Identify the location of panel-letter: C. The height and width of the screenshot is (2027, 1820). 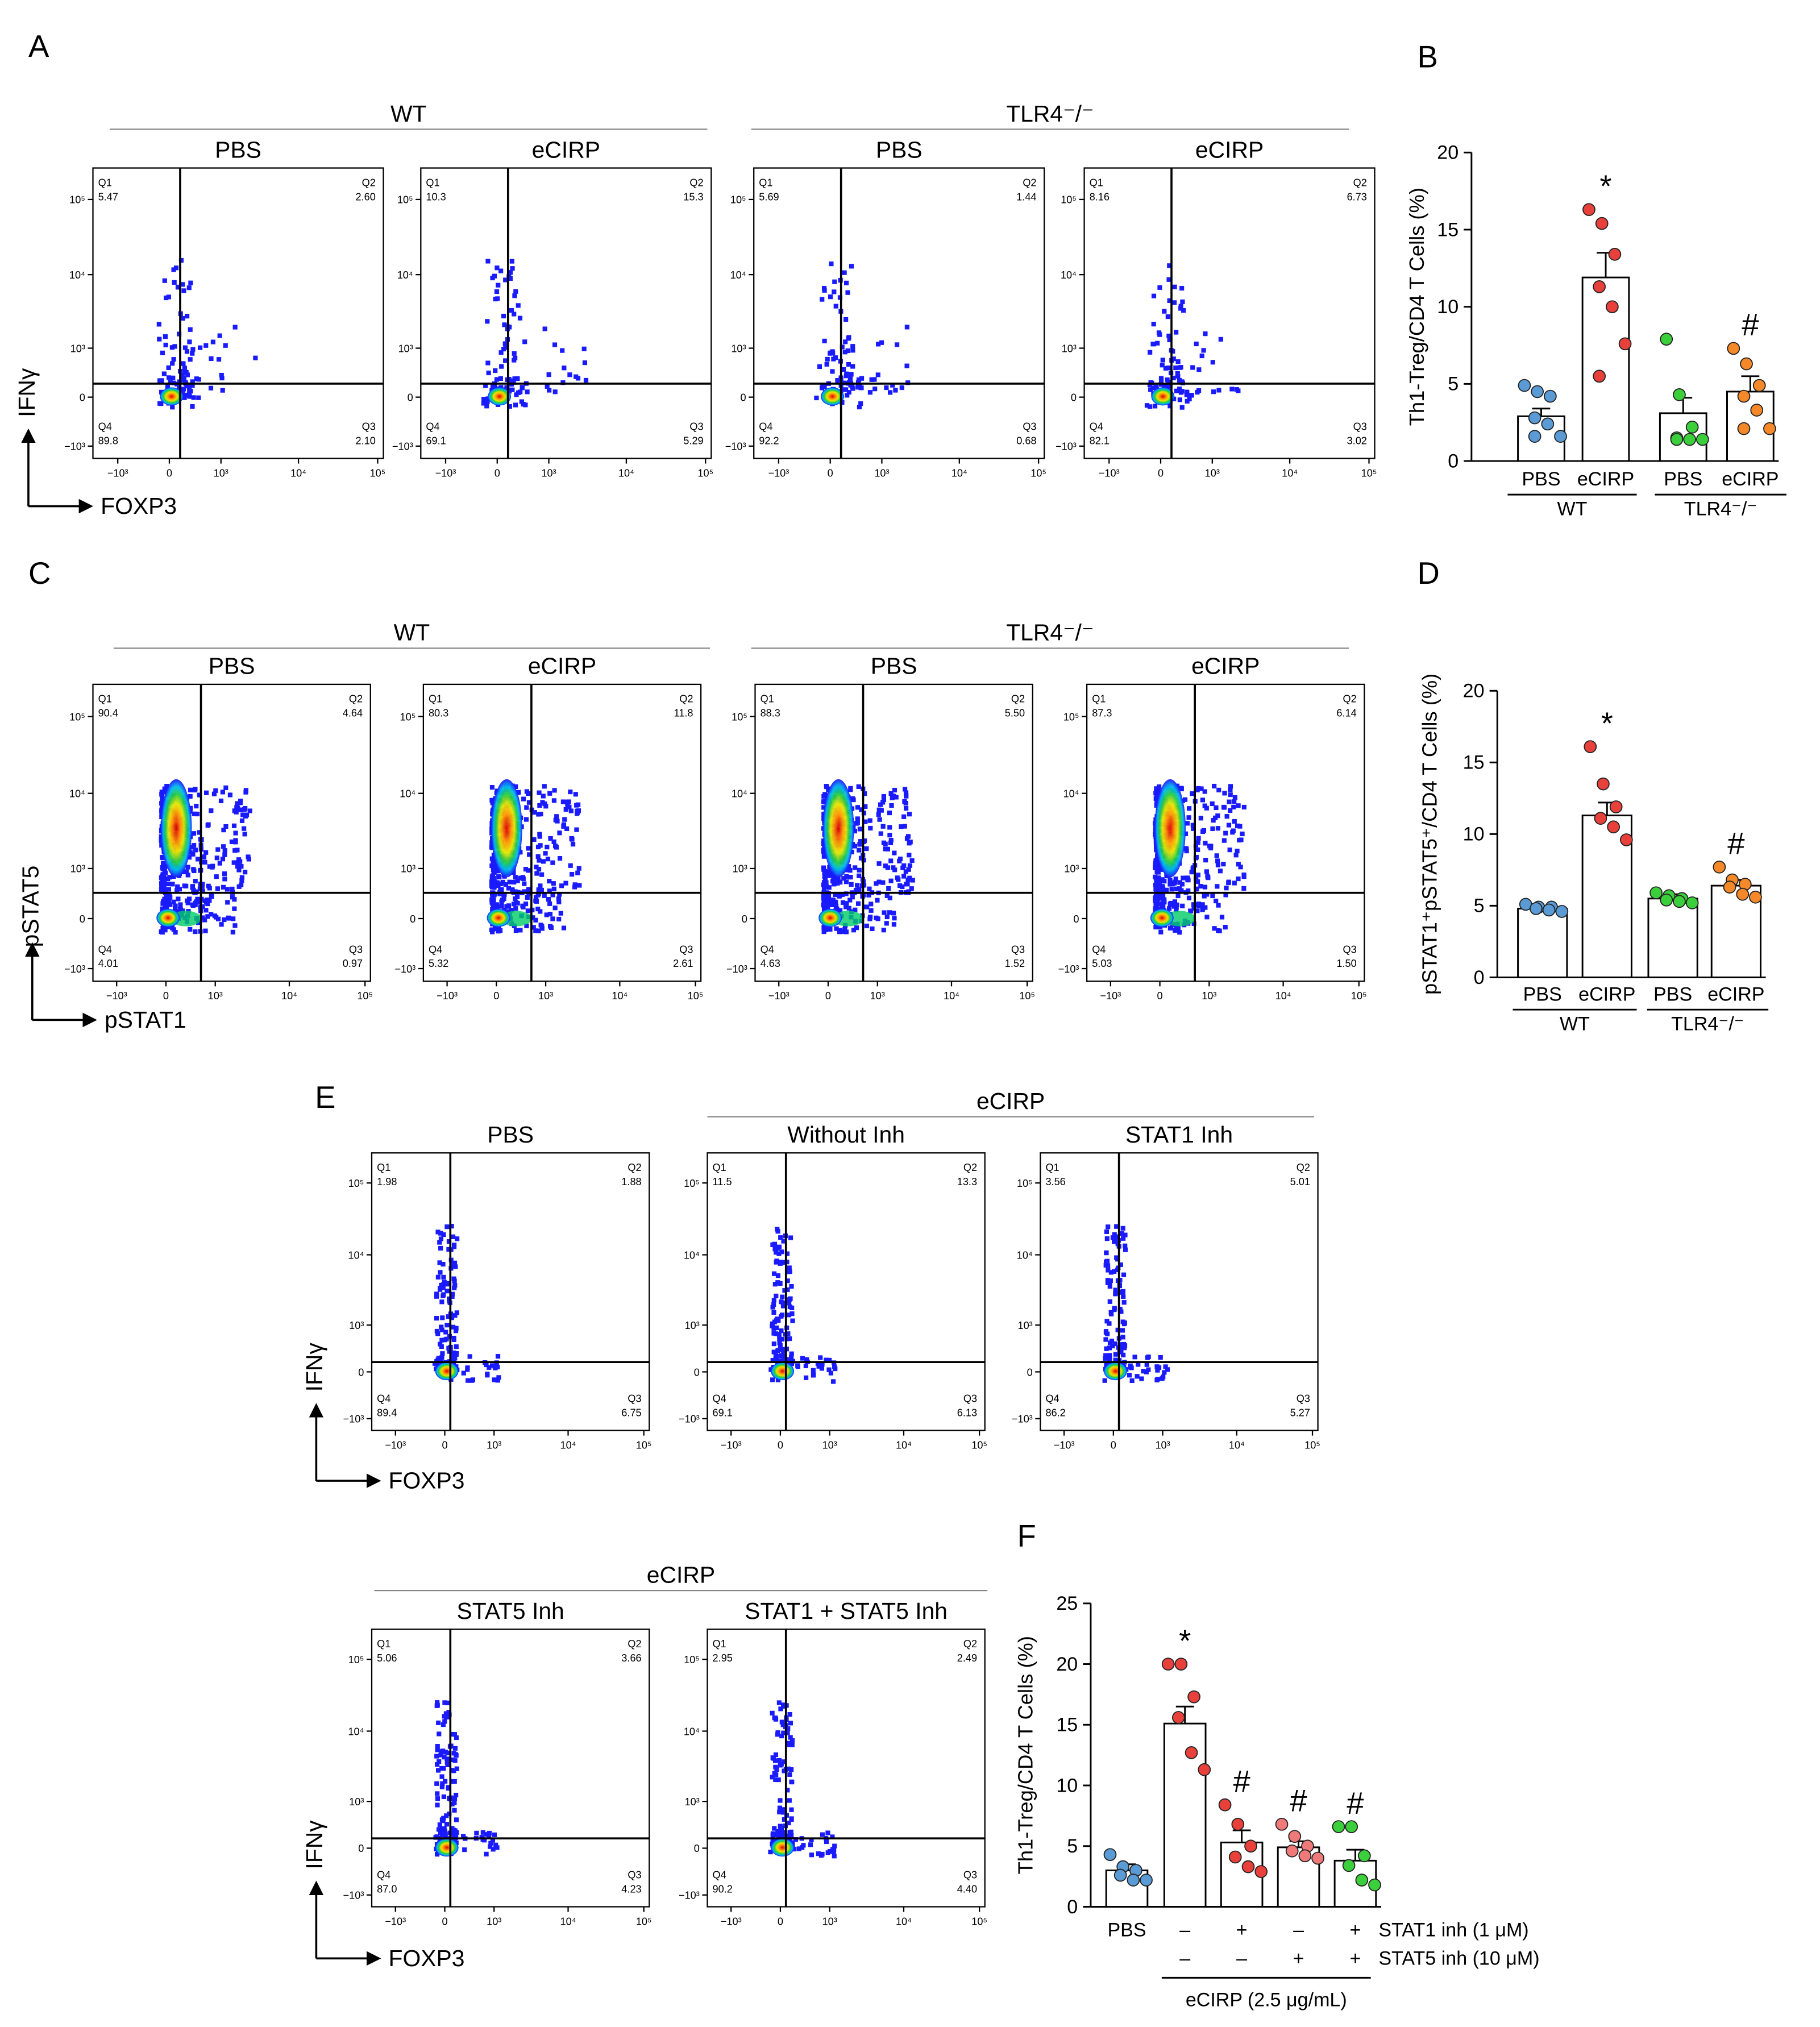
(39, 573).